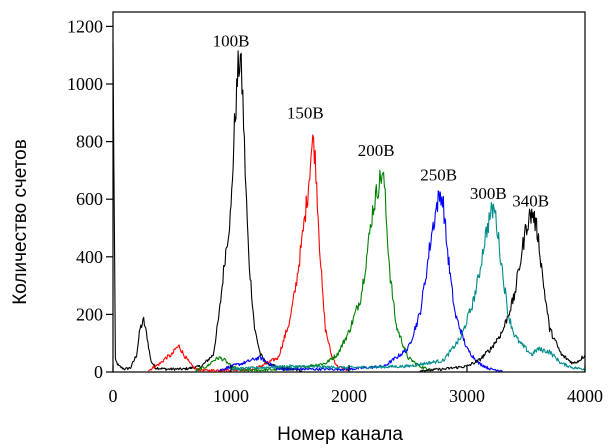  I want to click on x-tick-label-1: 1000, so click(231, 396).